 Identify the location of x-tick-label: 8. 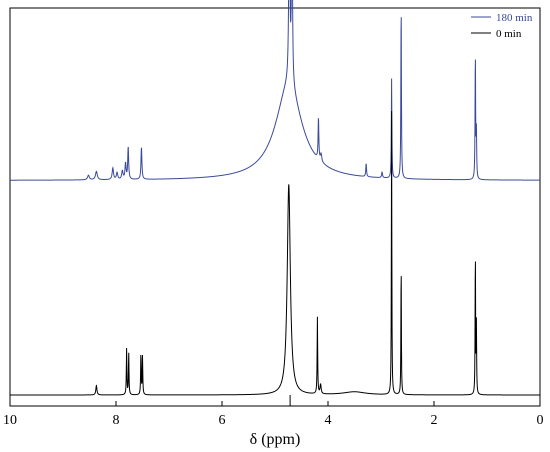
(116, 420).